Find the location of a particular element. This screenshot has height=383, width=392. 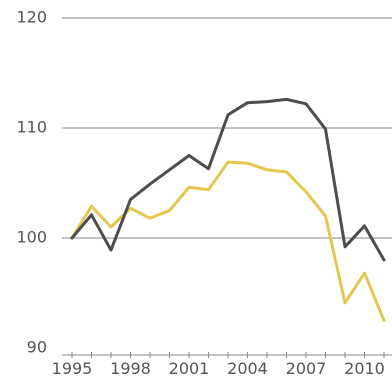

x-tick-label: 2007 is located at coordinates (306, 368).